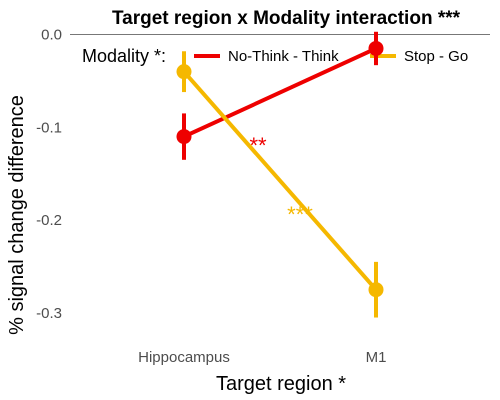  Describe the element at coordinates (376, 357) in the screenshot. I see `x-tick-label: M1` at that location.